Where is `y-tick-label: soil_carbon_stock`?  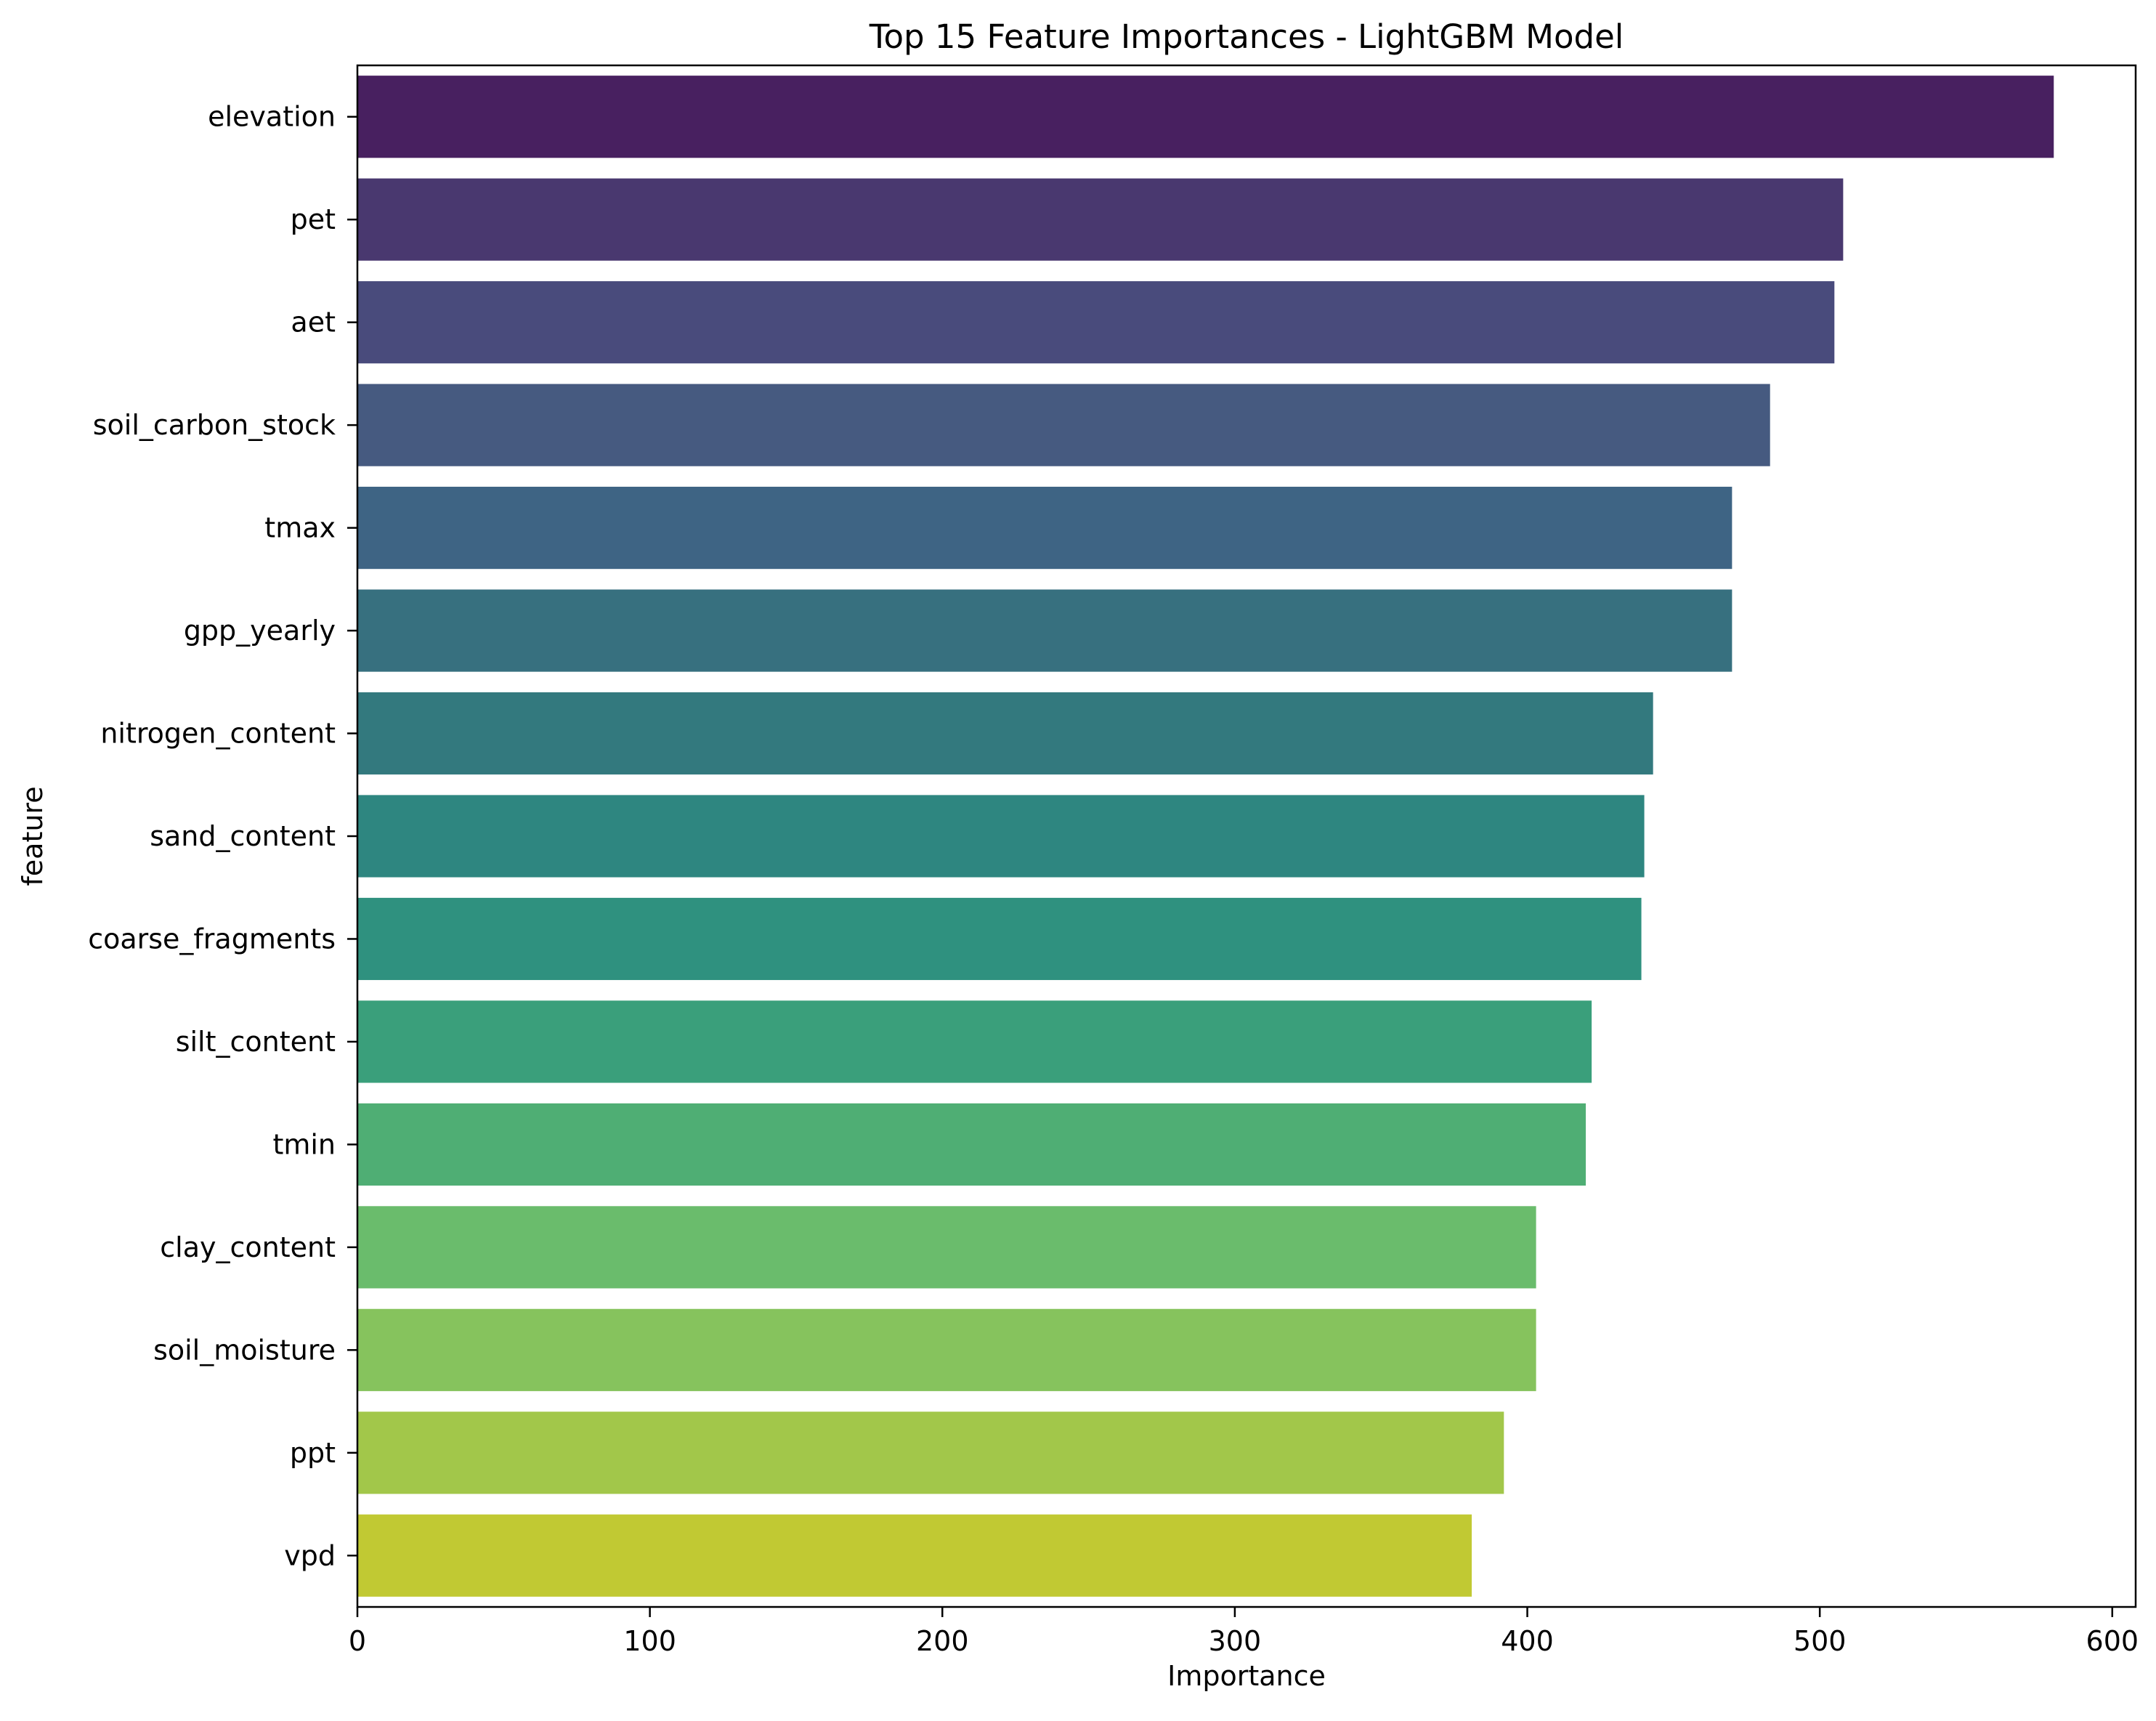 y-tick-label: soil_carbon_stock is located at coordinates (214, 425).